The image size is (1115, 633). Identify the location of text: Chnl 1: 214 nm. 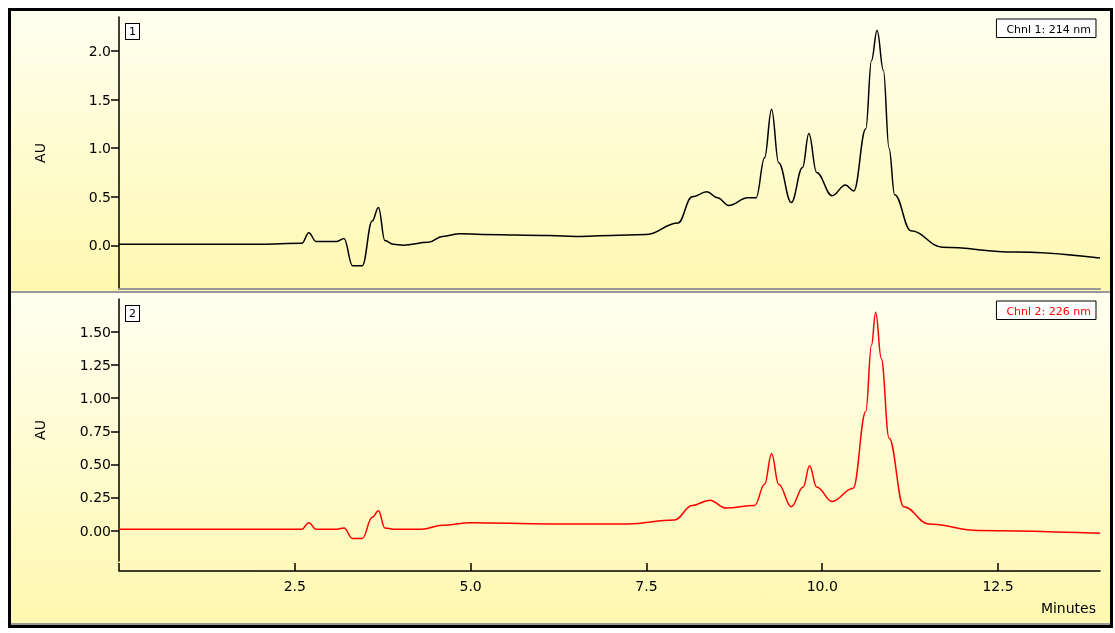
(1049, 29).